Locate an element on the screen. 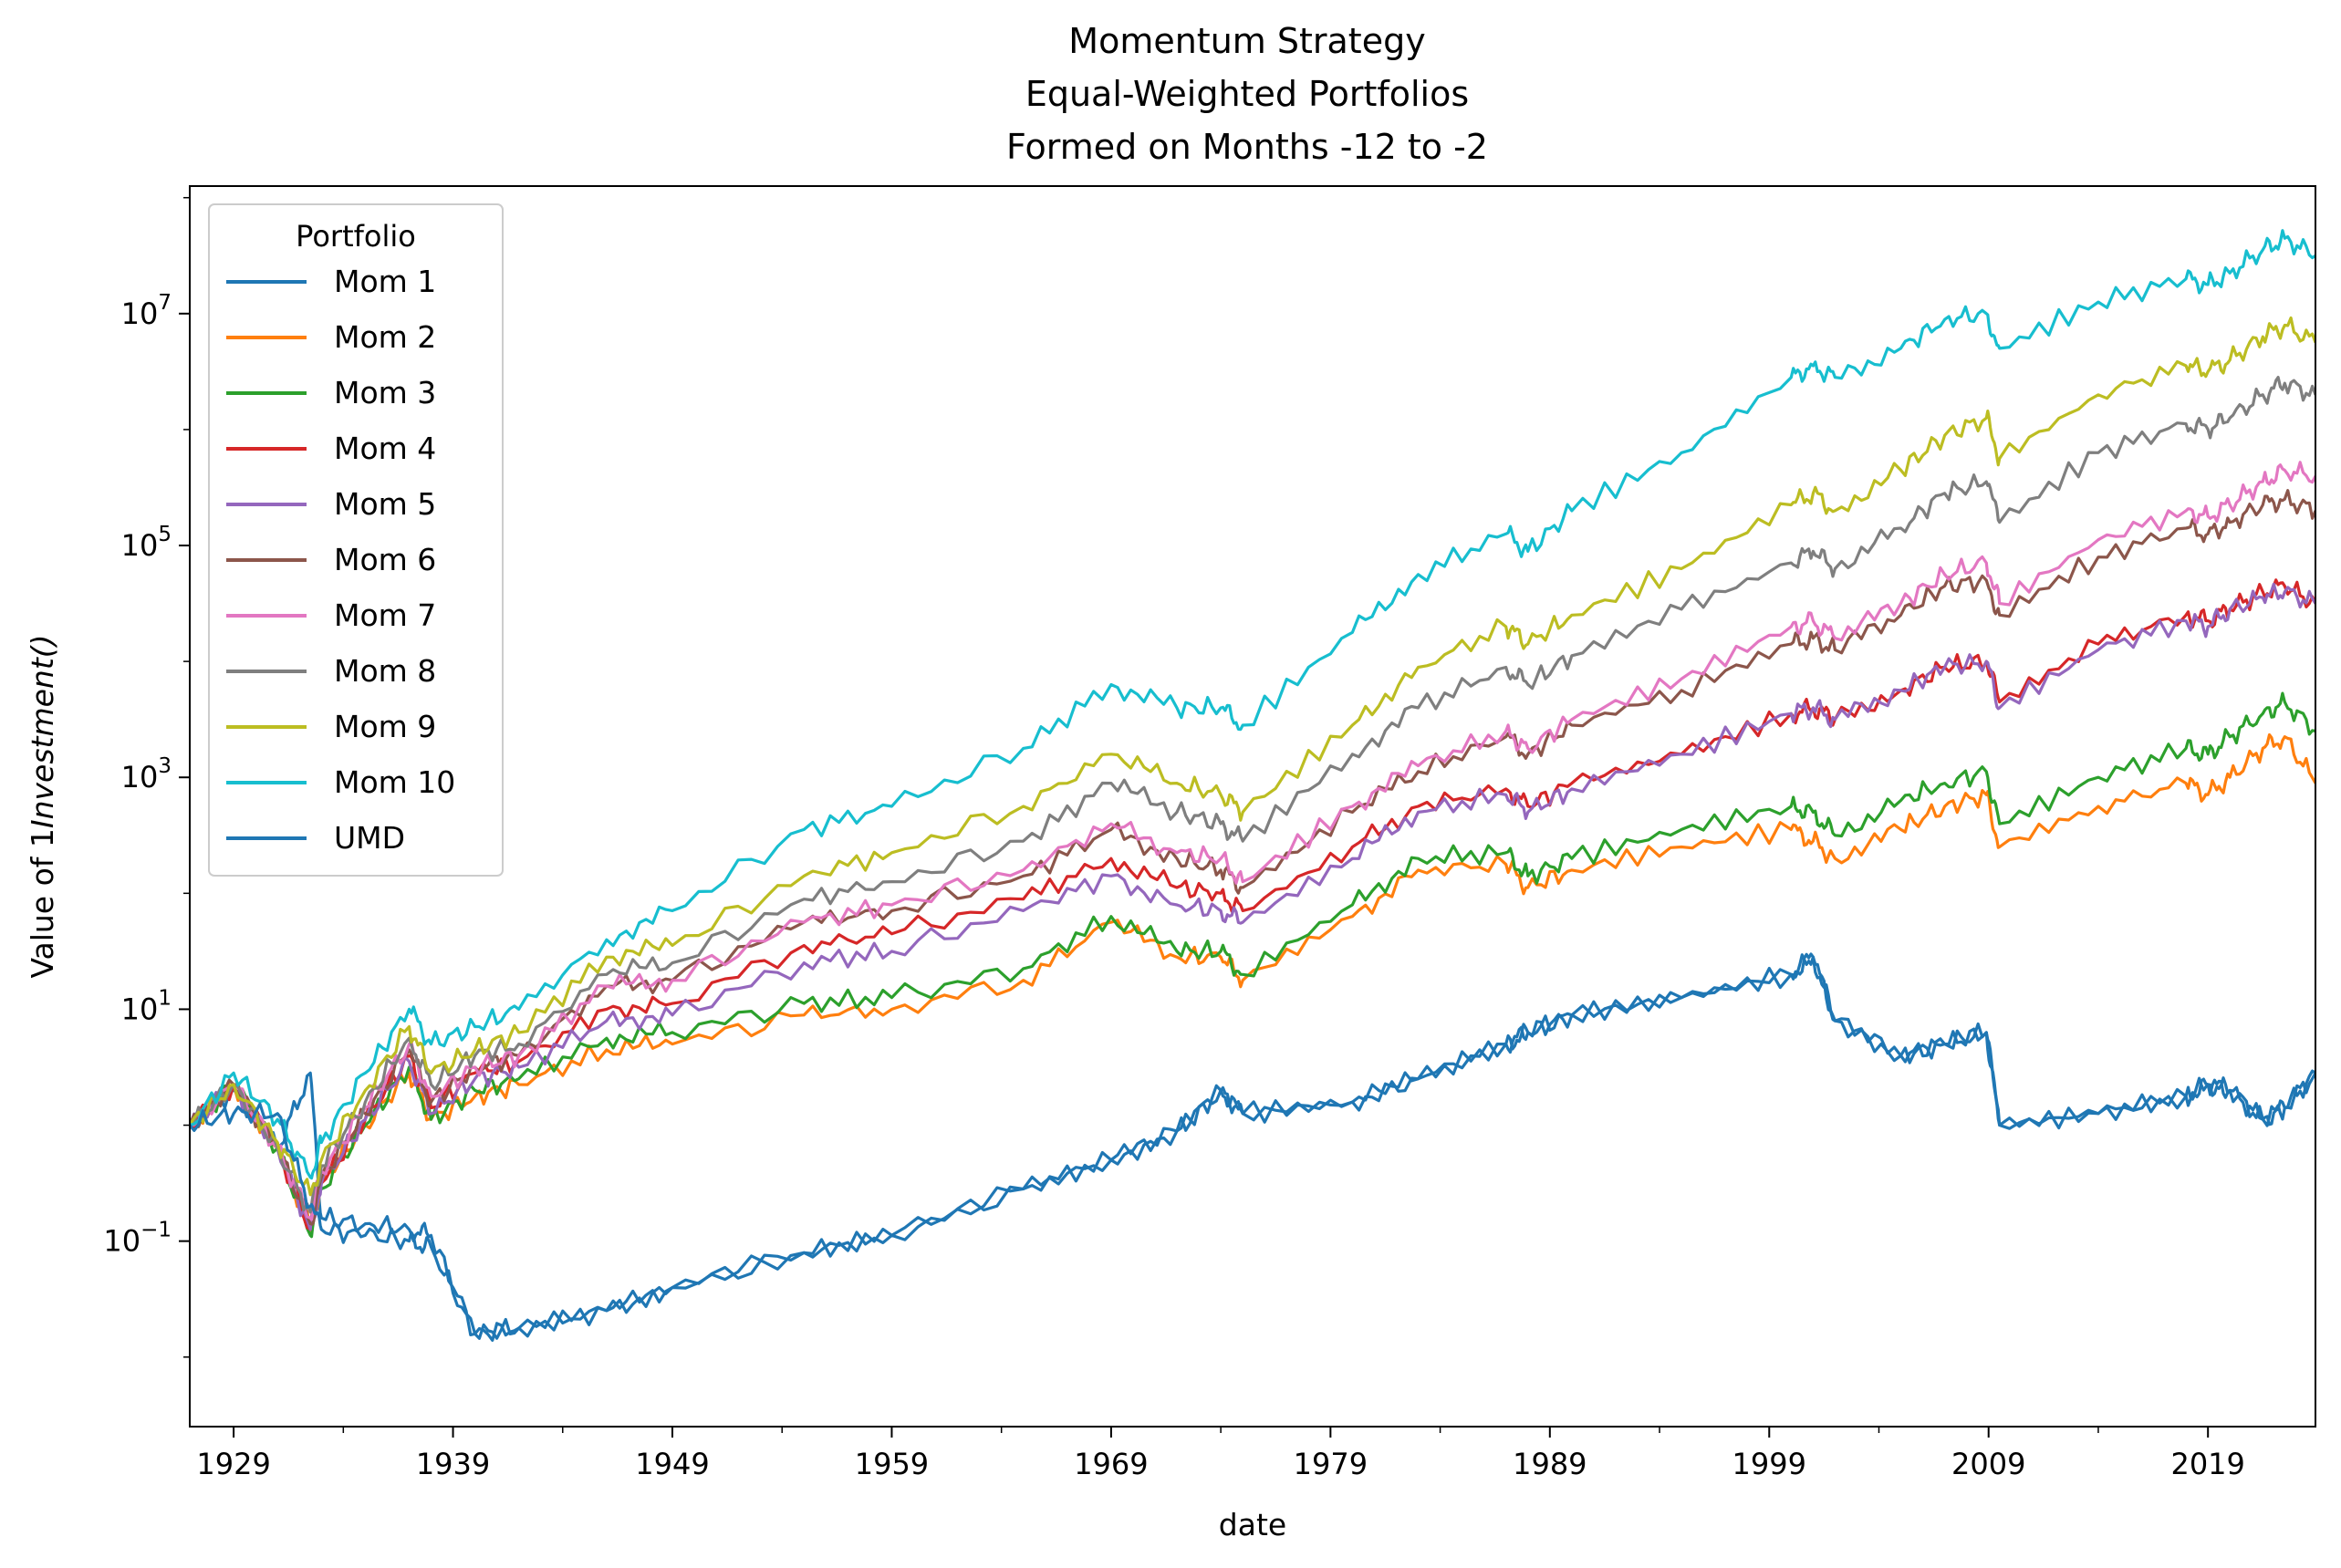 The height and width of the screenshot is (1568, 2341). legend-label: Mom 1 is located at coordinates (385, 282).